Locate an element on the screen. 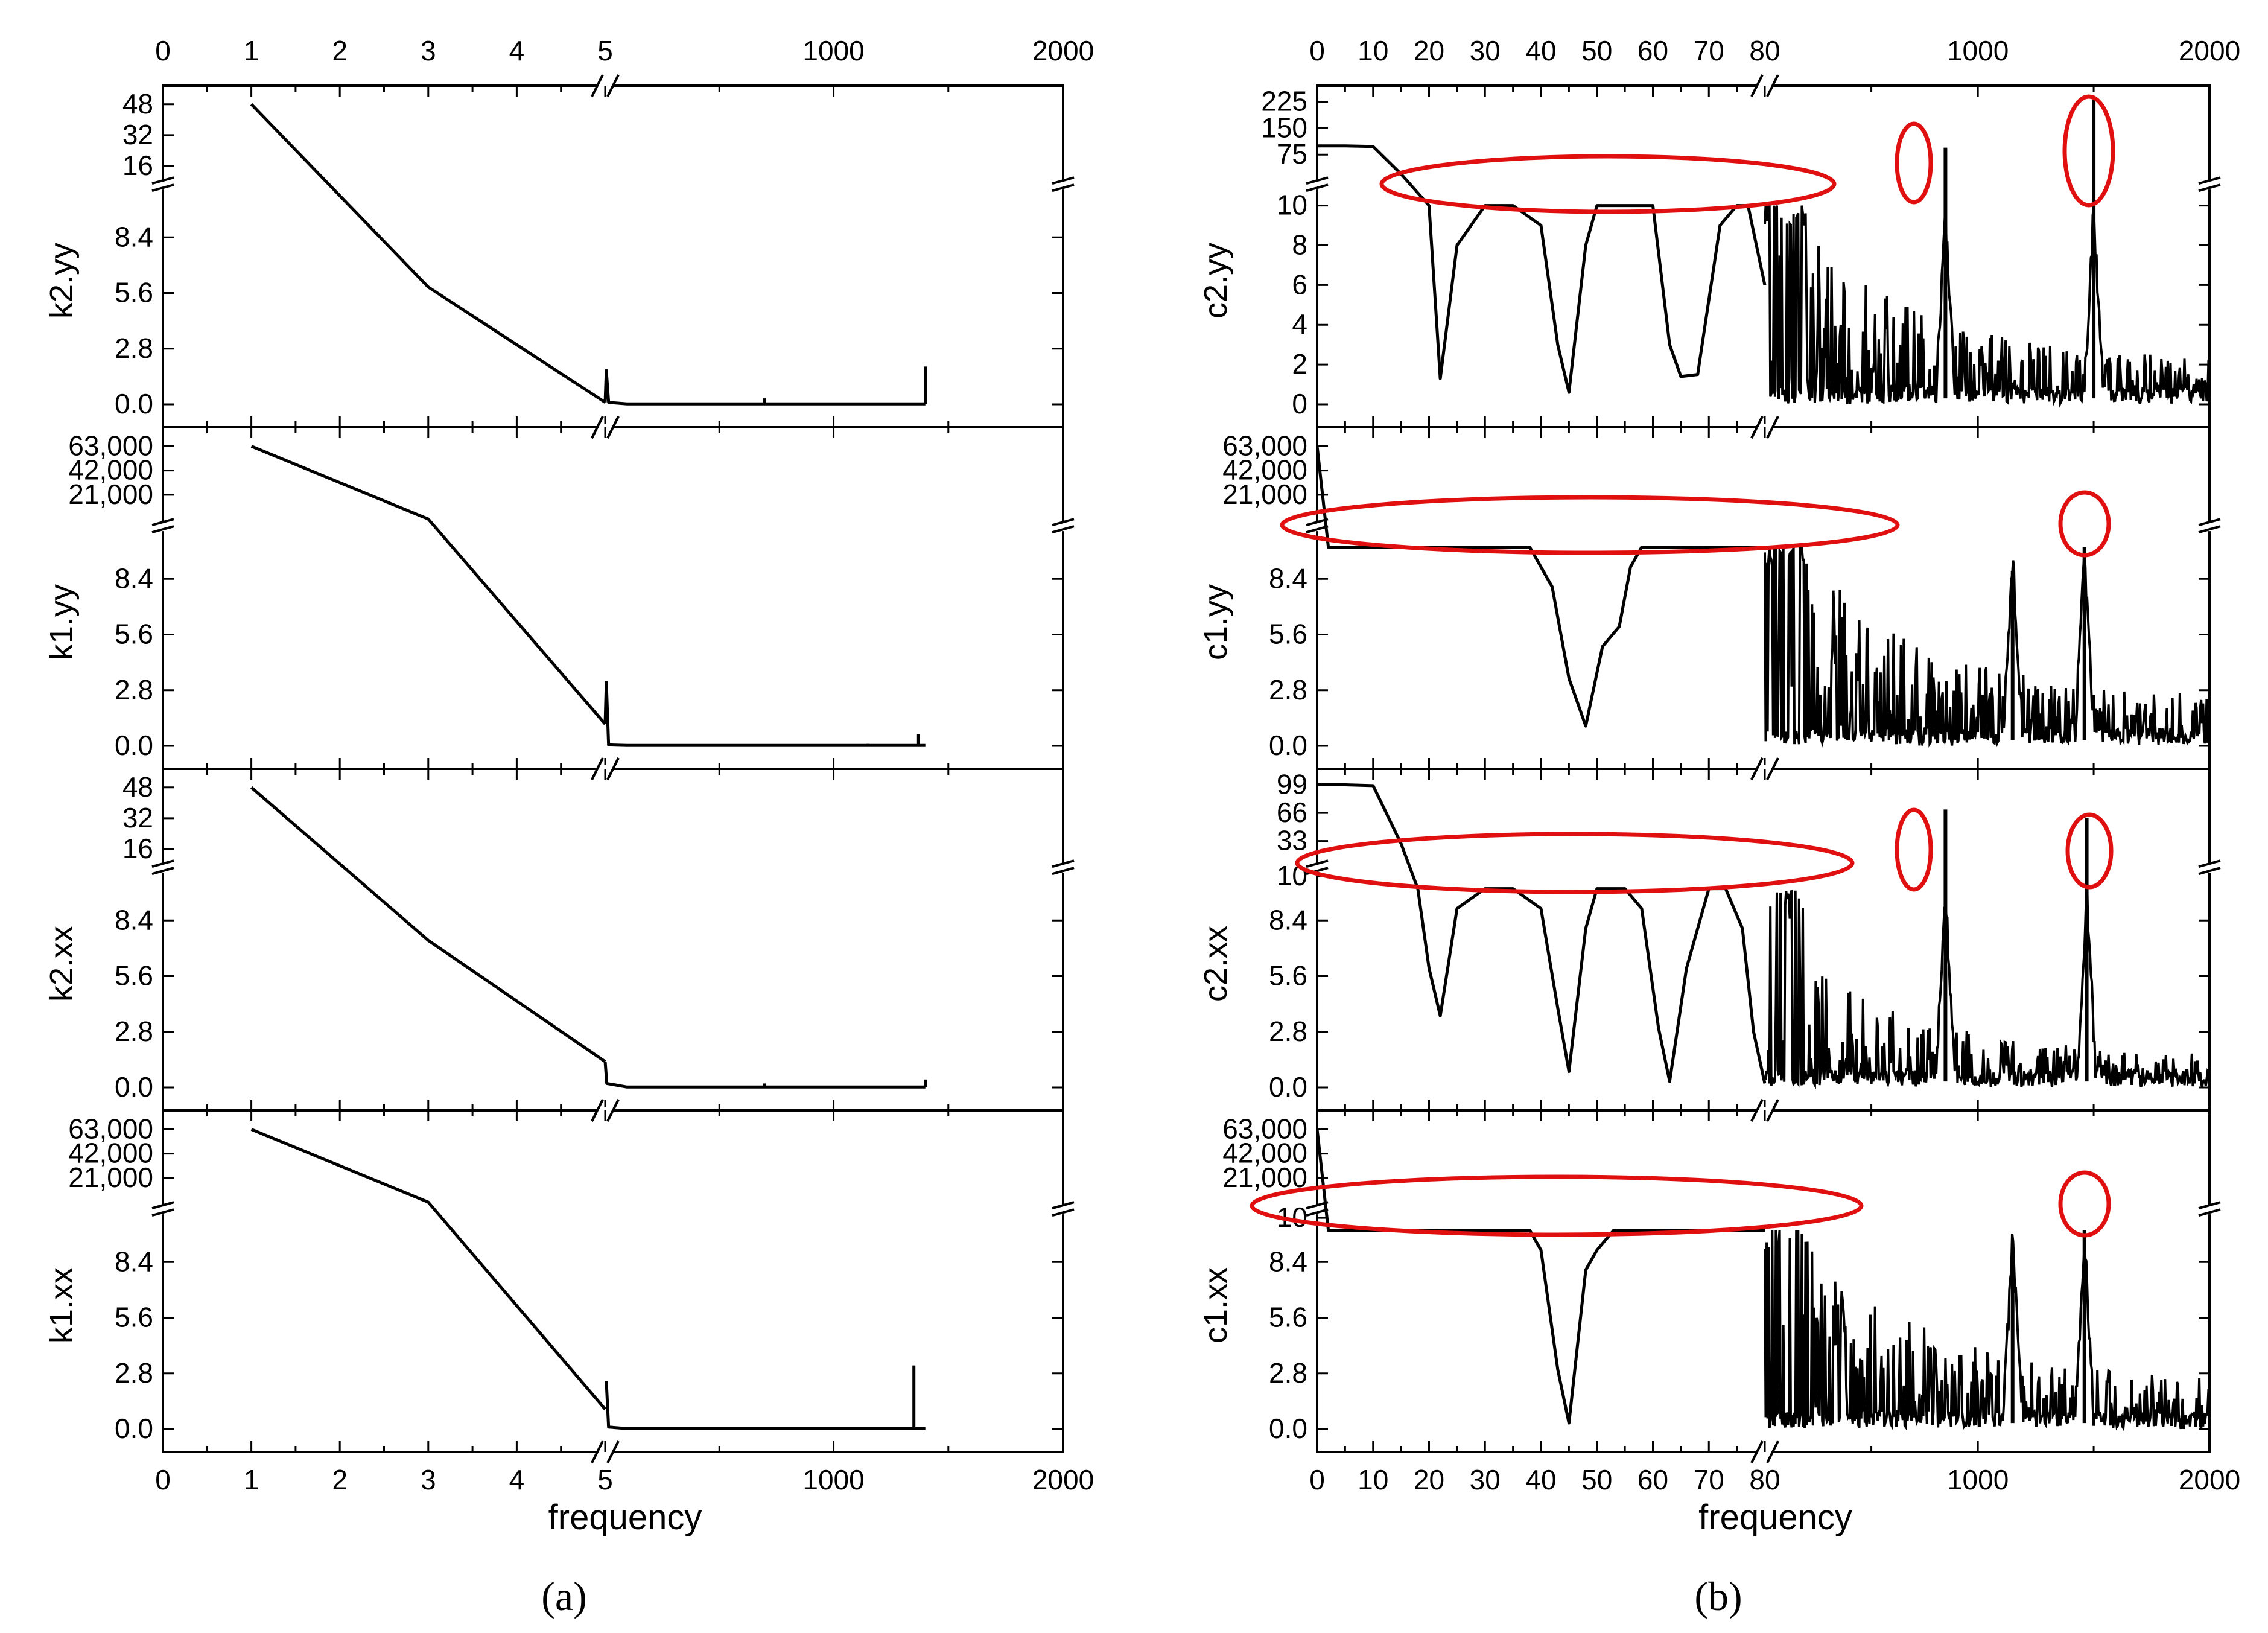  y-axis-label: c2.yy is located at coordinates (1216, 281).